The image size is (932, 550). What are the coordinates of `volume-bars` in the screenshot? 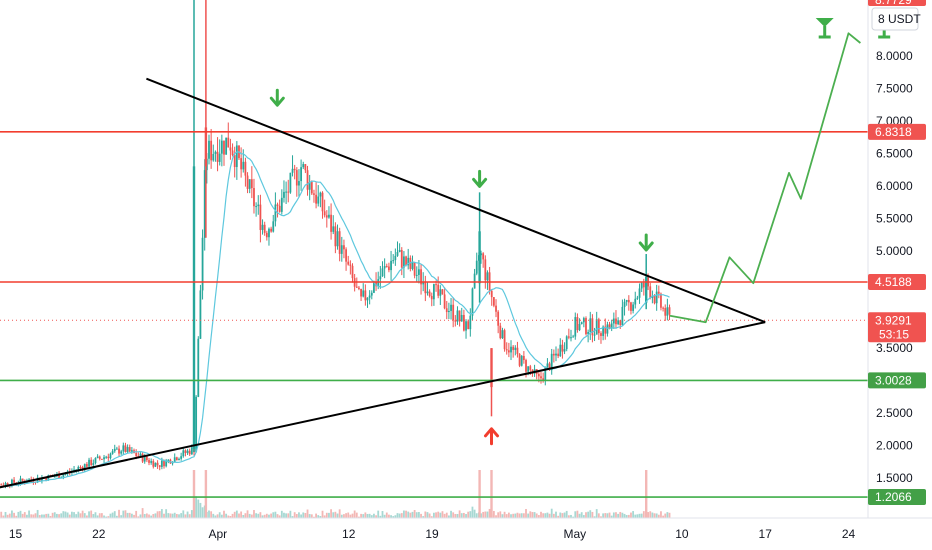 It's located at (335, 494).